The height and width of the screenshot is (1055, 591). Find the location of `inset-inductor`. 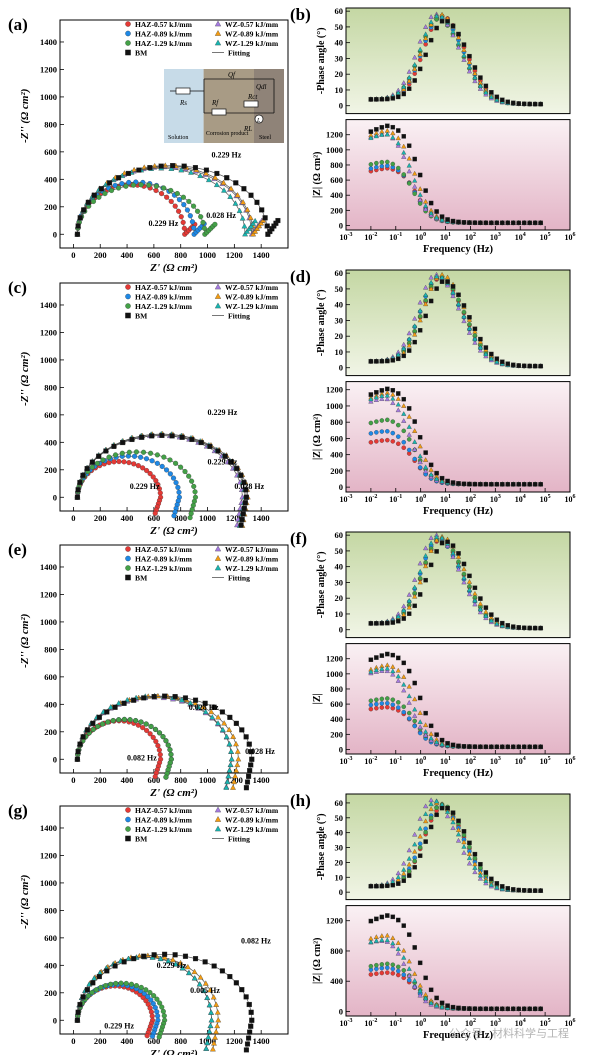

inset-inductor is located at coordinates (259, 119).